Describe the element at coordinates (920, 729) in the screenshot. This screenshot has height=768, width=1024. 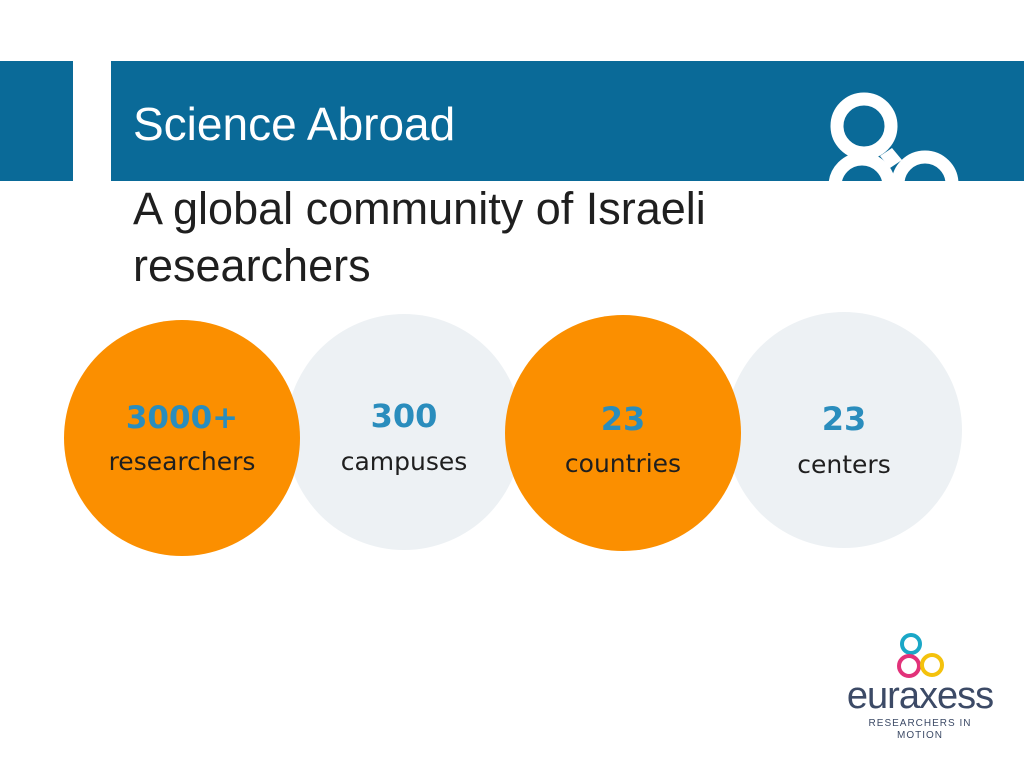
I see `brand-tagline: RESEARCHERS IN MOTION` at that location.